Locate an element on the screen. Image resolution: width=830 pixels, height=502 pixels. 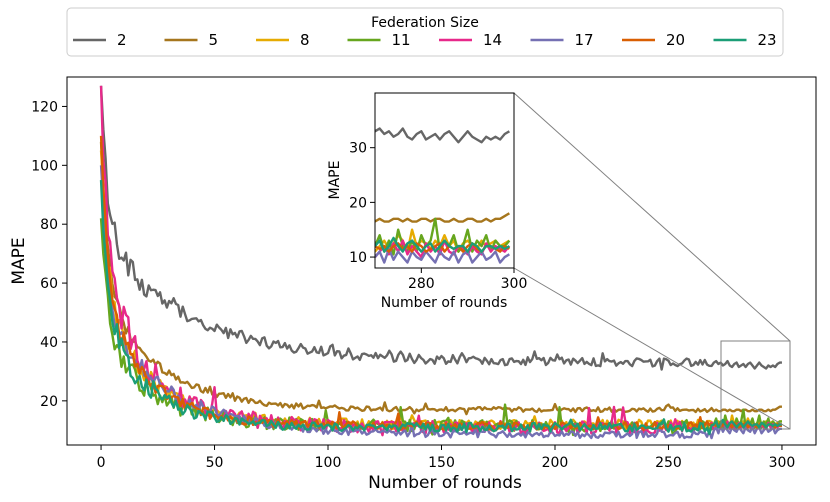
inset-x-tick-label: 280 is located at coordinates (421, 284).